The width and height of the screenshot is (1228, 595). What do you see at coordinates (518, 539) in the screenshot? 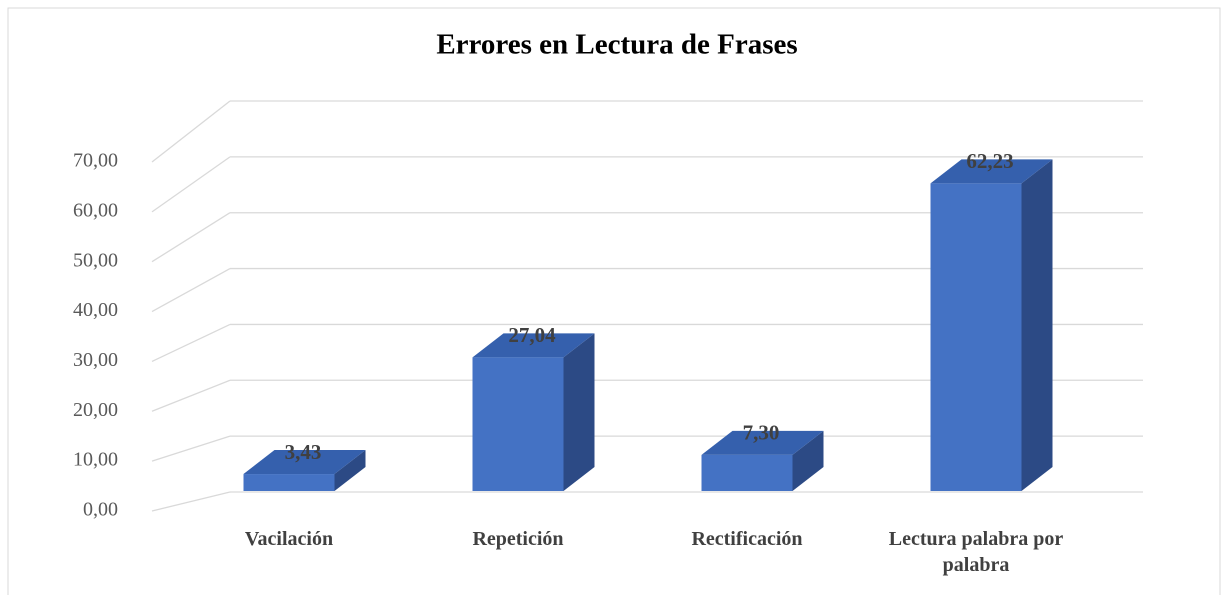
I see `x-tick-label: Repetición` at bounding box center [518, 539].